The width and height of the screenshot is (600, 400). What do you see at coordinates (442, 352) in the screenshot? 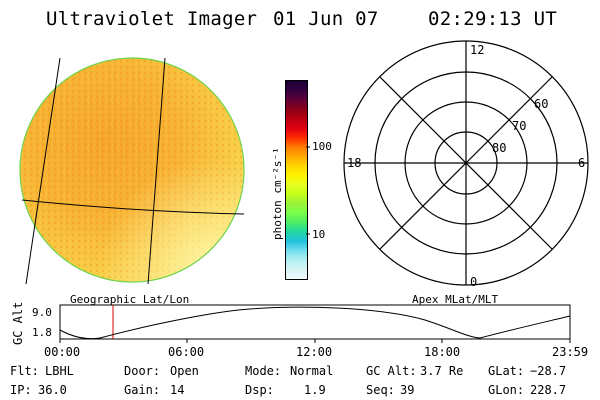
I see `altitude-xtick-3: 18:00` at bounding box center [442, 352].